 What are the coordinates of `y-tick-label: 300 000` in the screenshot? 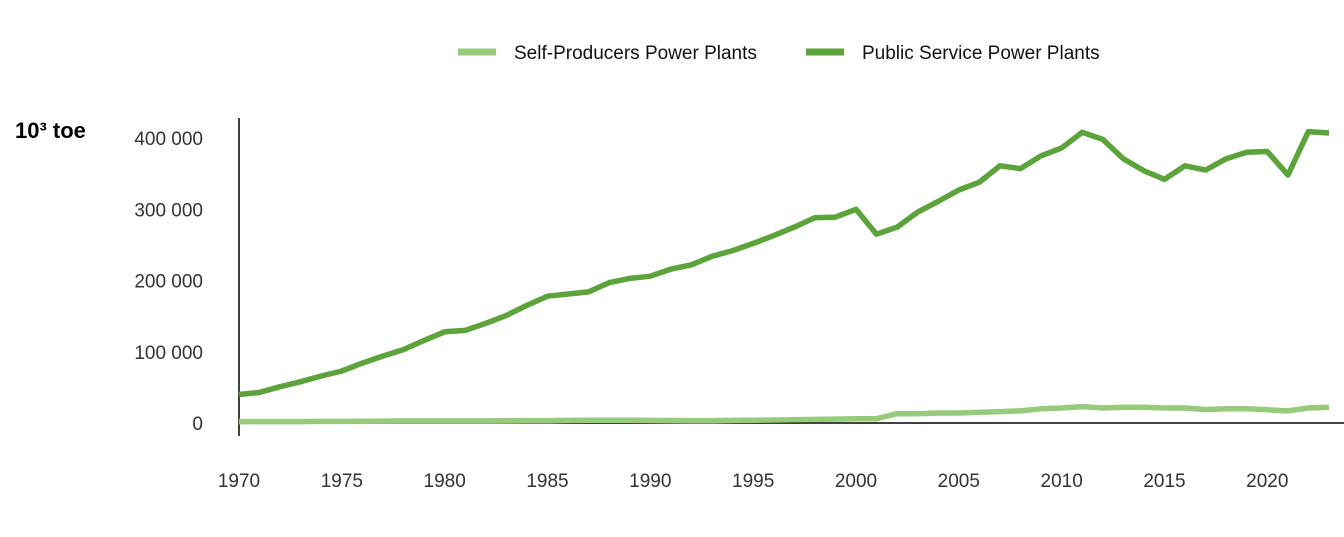 It's located at (168, 210).